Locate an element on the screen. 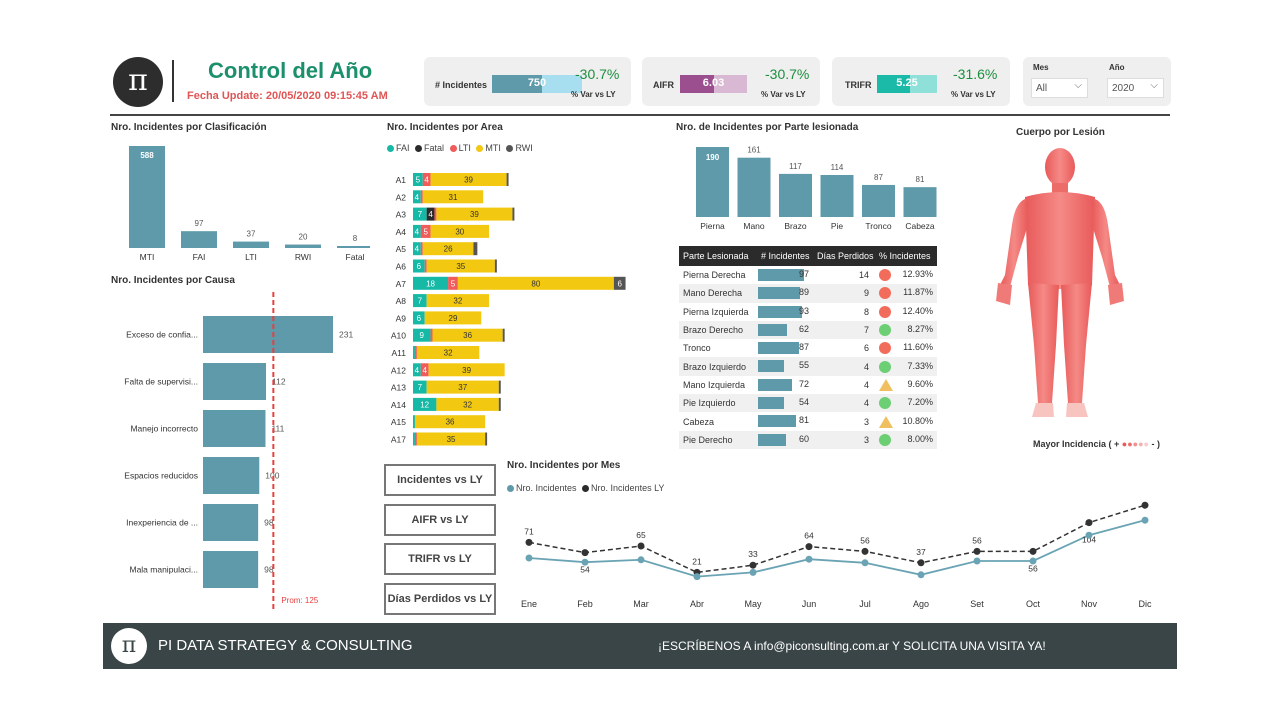 The height and width of the screenshot is (720, 1280). anio-dropdown: 2020 ⌵ is located at coordinates (1135, 88).